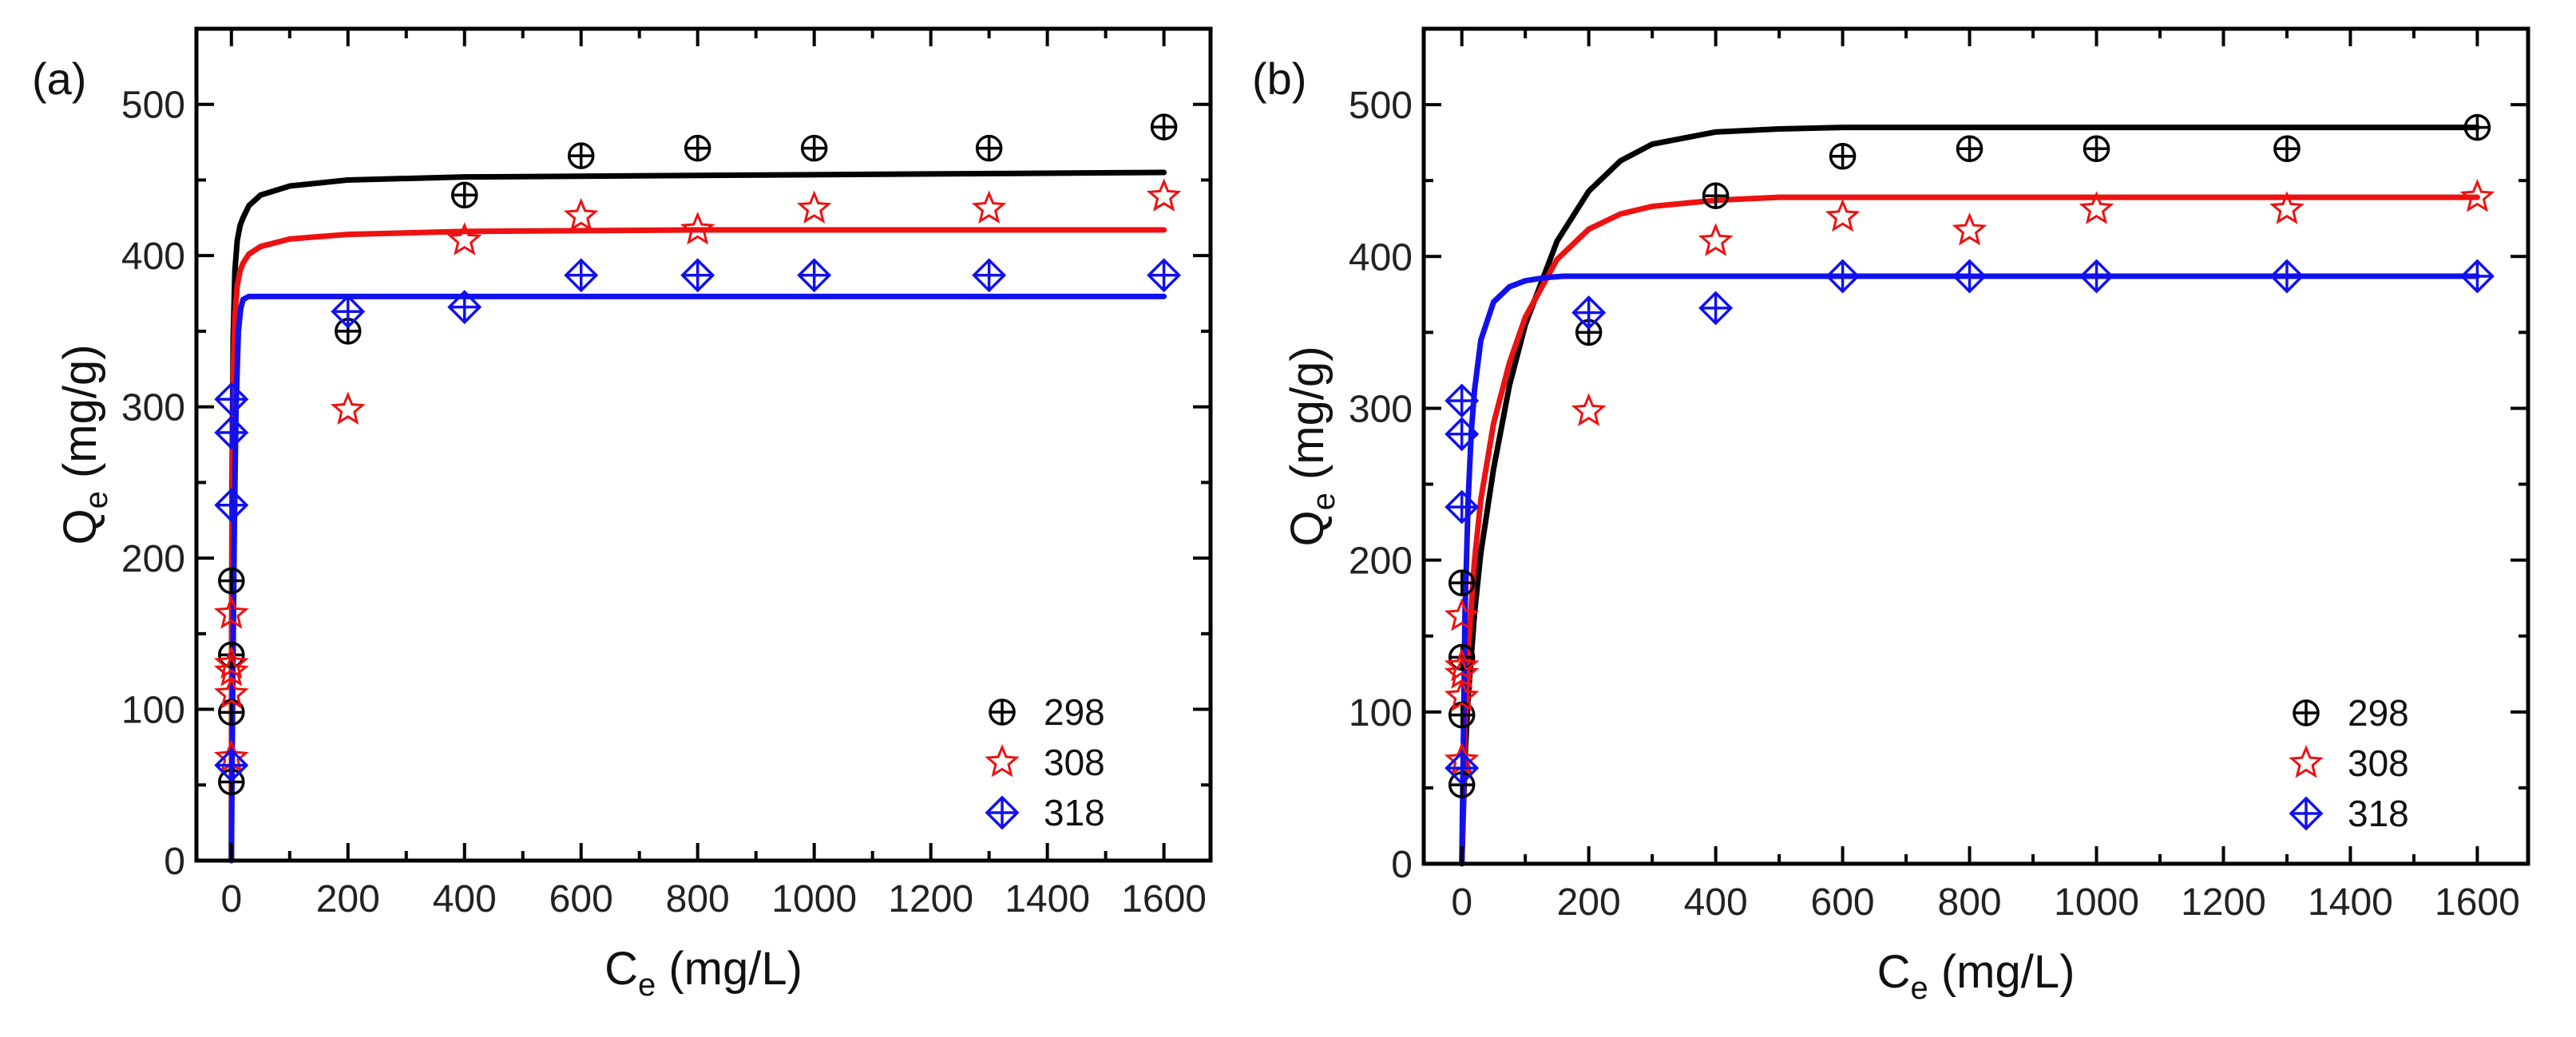 Image resolution: width=2576 pixels, height=1037 pixels. I want to click on legend-marker-308-star, so click(2306, 762).